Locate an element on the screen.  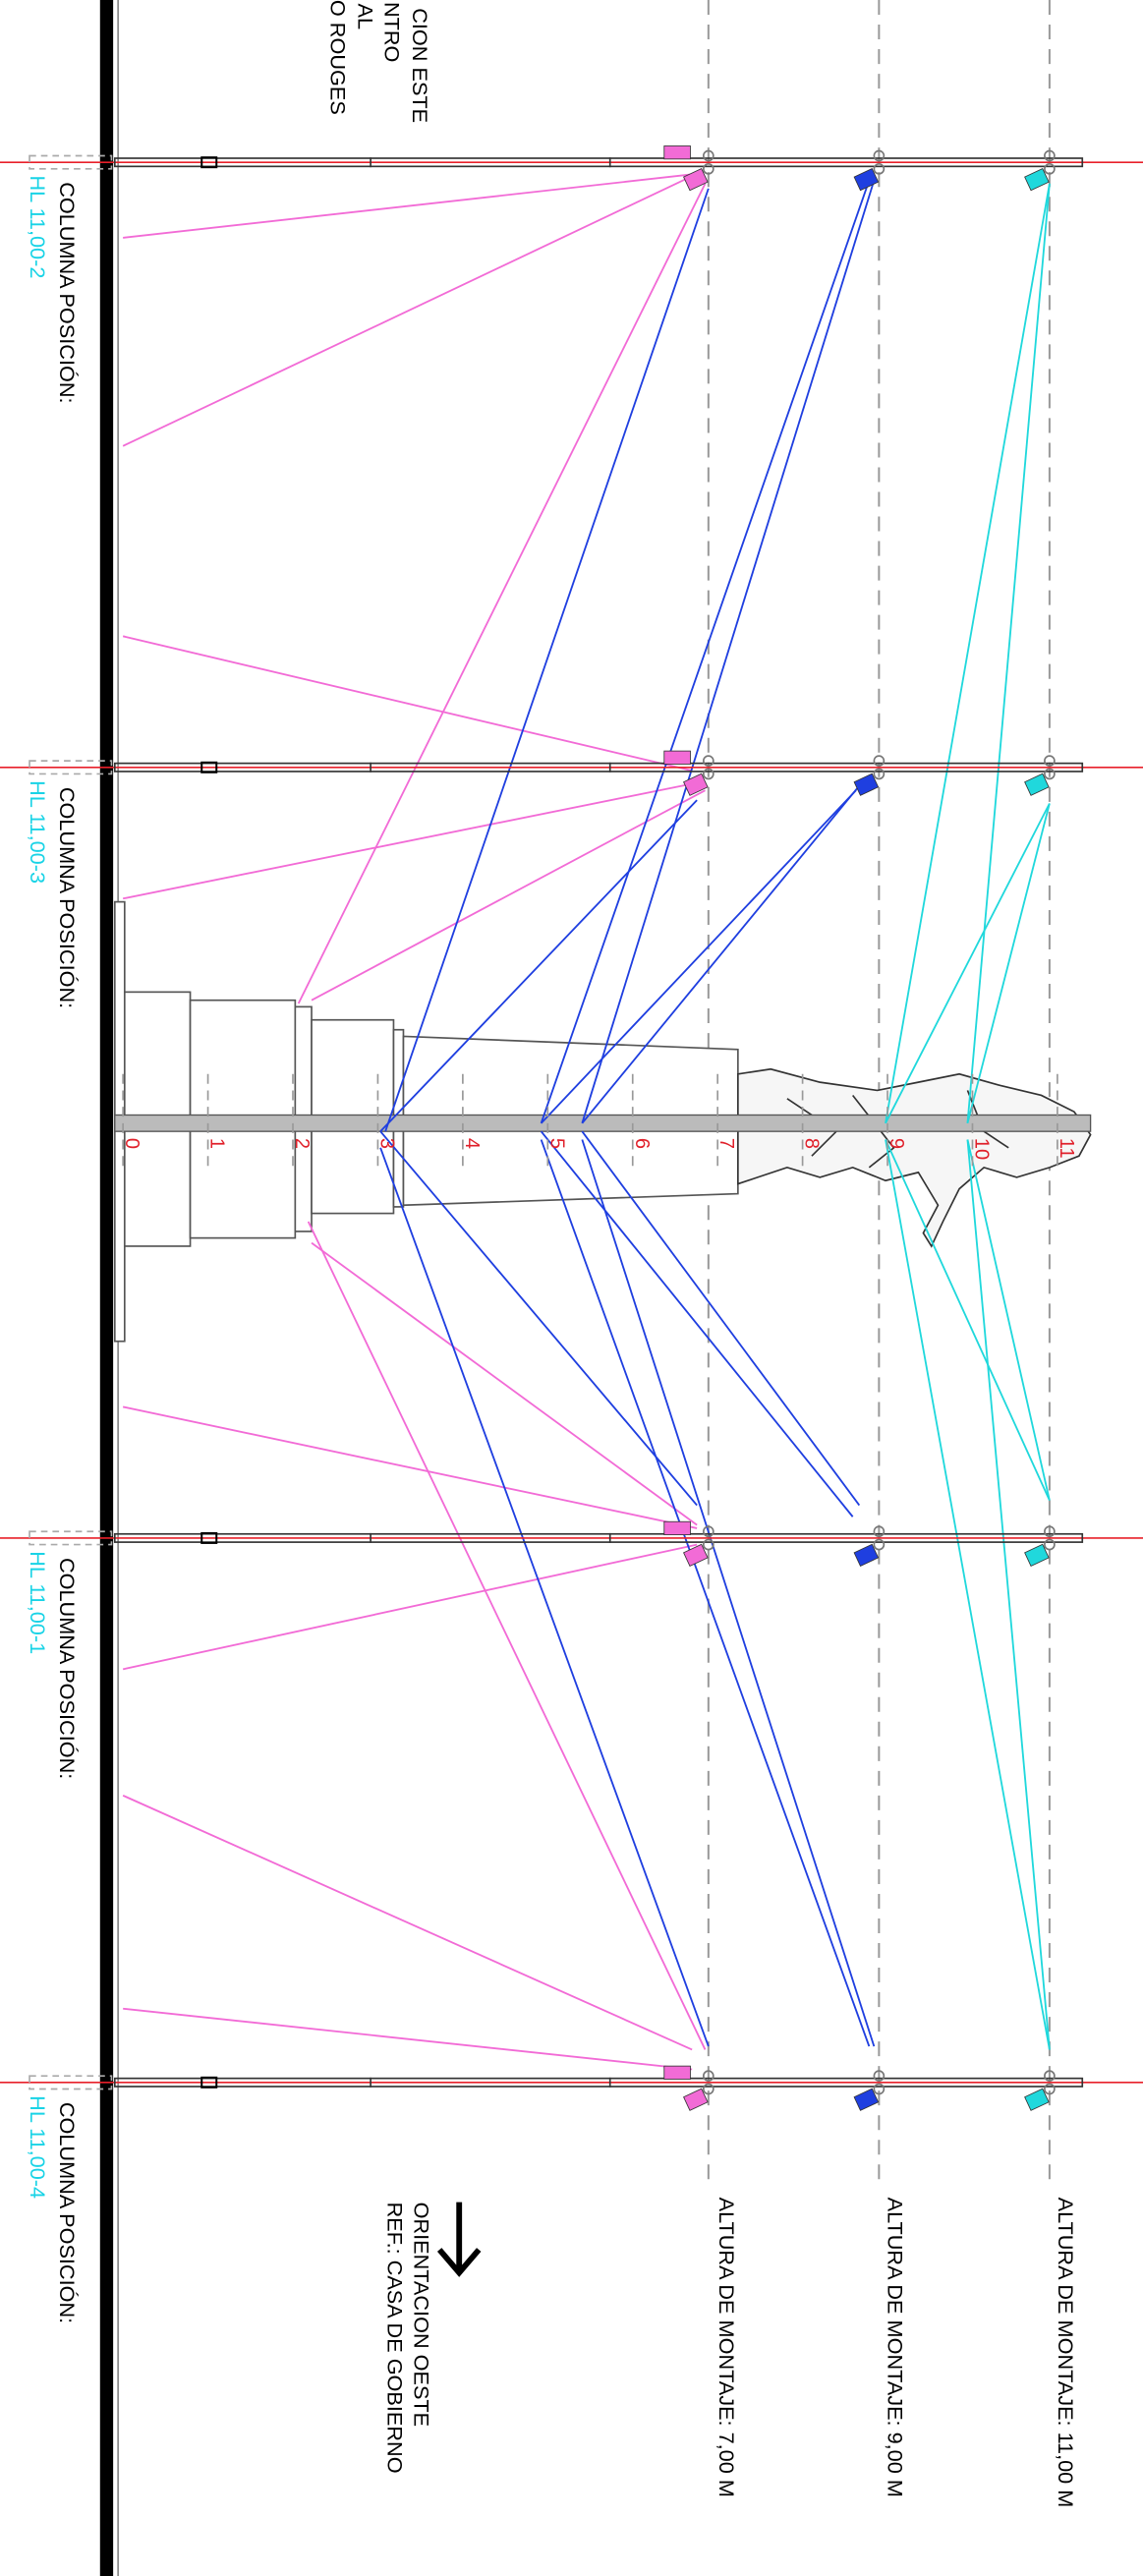
wall is located at coordinates (106, 1288).